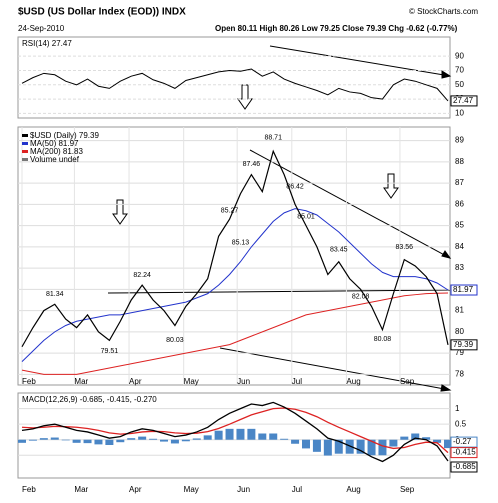  What do you see at coordinates (241, 243) in the screenshot?
I see `price-annotation: 85.13` at bounding box center [241, 243].